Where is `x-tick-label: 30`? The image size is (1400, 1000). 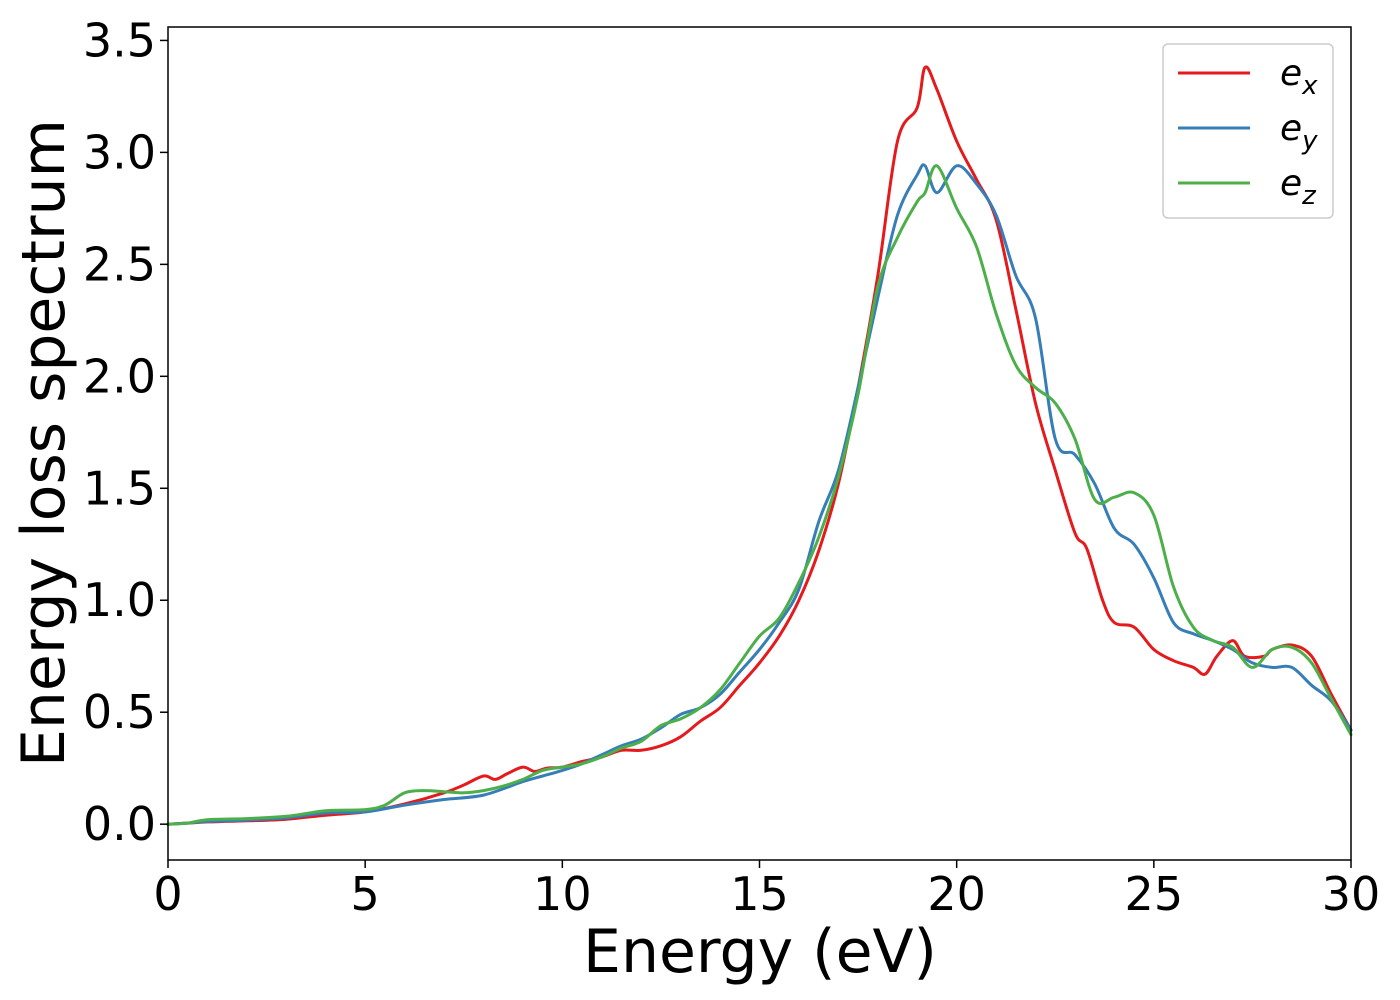
x-tick-label: 30 is located at coordinates (1351, 894).